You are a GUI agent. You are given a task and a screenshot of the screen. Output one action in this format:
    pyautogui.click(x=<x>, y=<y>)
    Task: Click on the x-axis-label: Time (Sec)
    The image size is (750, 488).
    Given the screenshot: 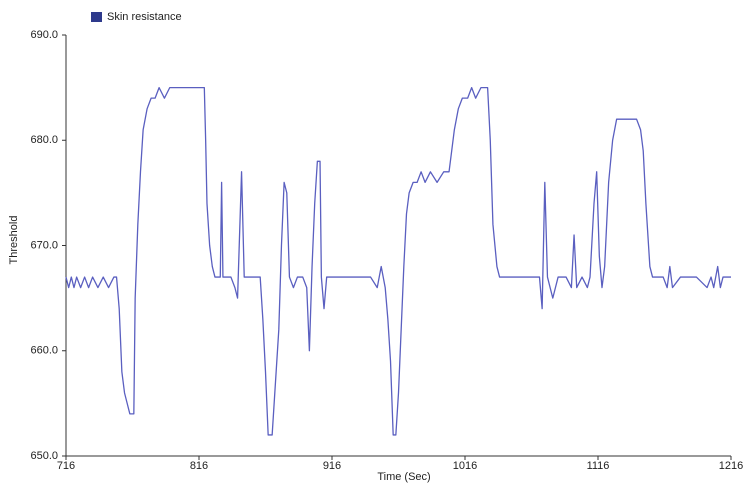 What is the action you would take?
    pyautogui.click(x=403, y=477)
    